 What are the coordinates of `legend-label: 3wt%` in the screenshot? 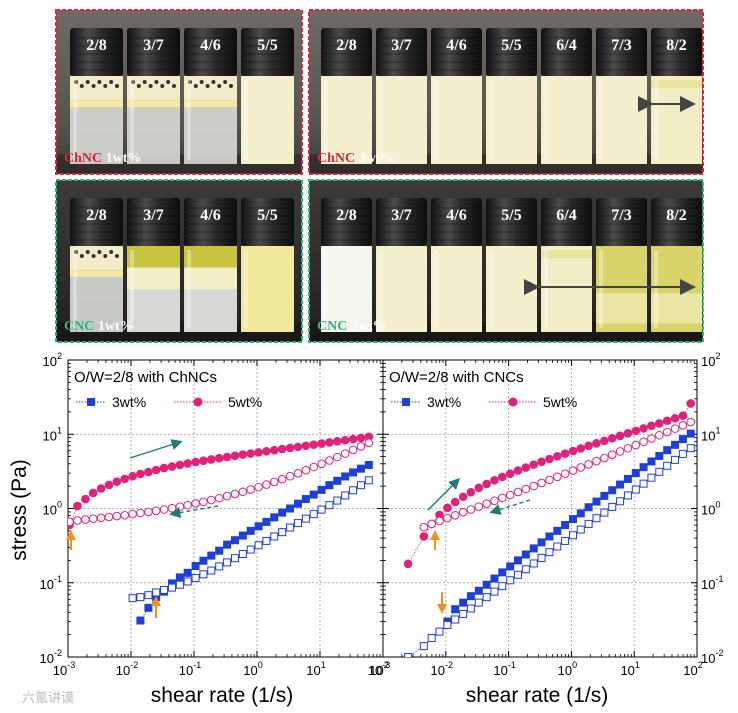 It's located at (129, 402).